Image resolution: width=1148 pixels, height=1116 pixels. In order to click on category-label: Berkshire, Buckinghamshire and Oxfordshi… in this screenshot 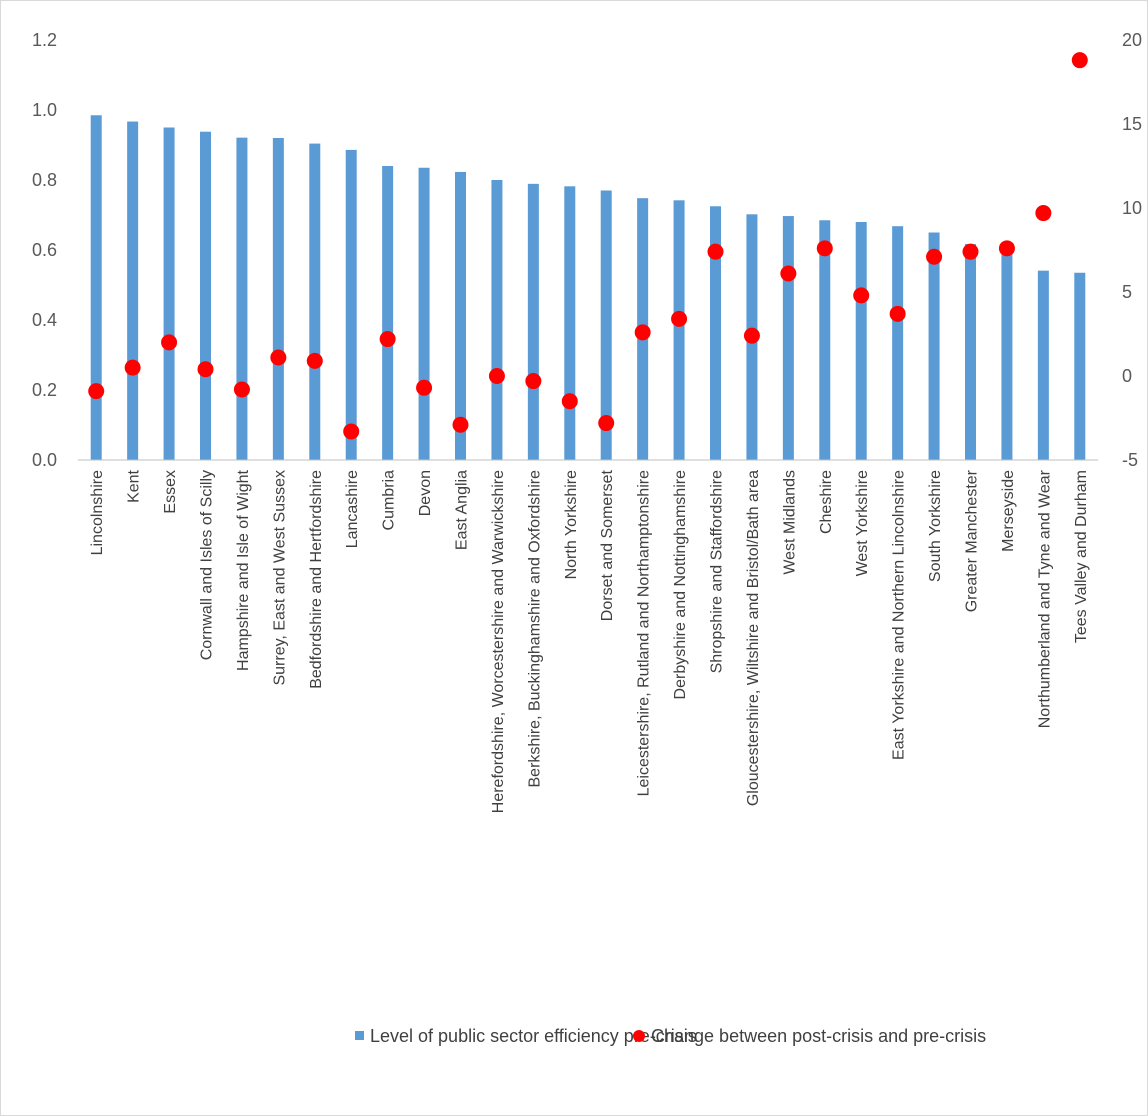, I will do `click(534, 629)`.